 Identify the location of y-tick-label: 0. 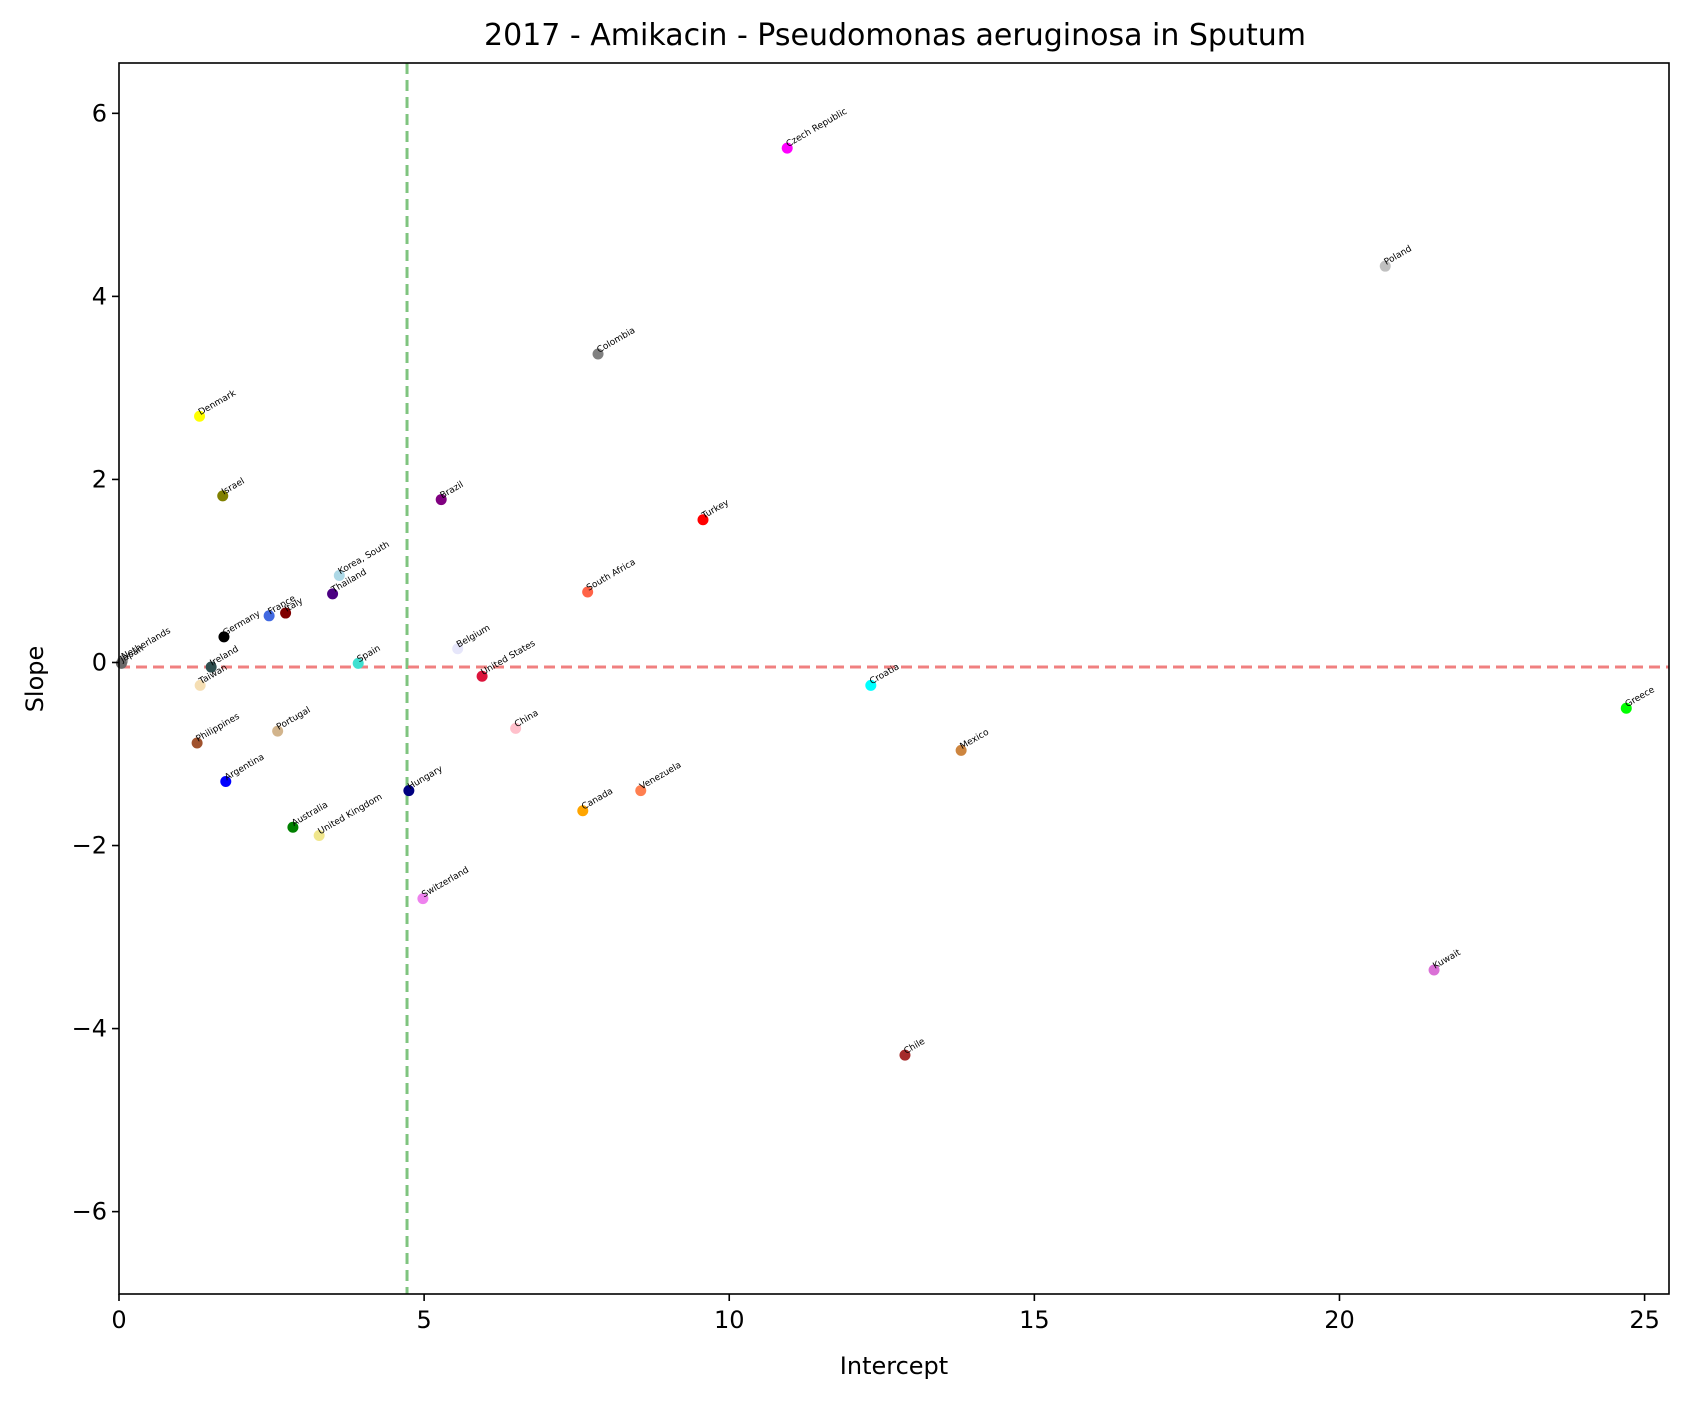
(99, 662).